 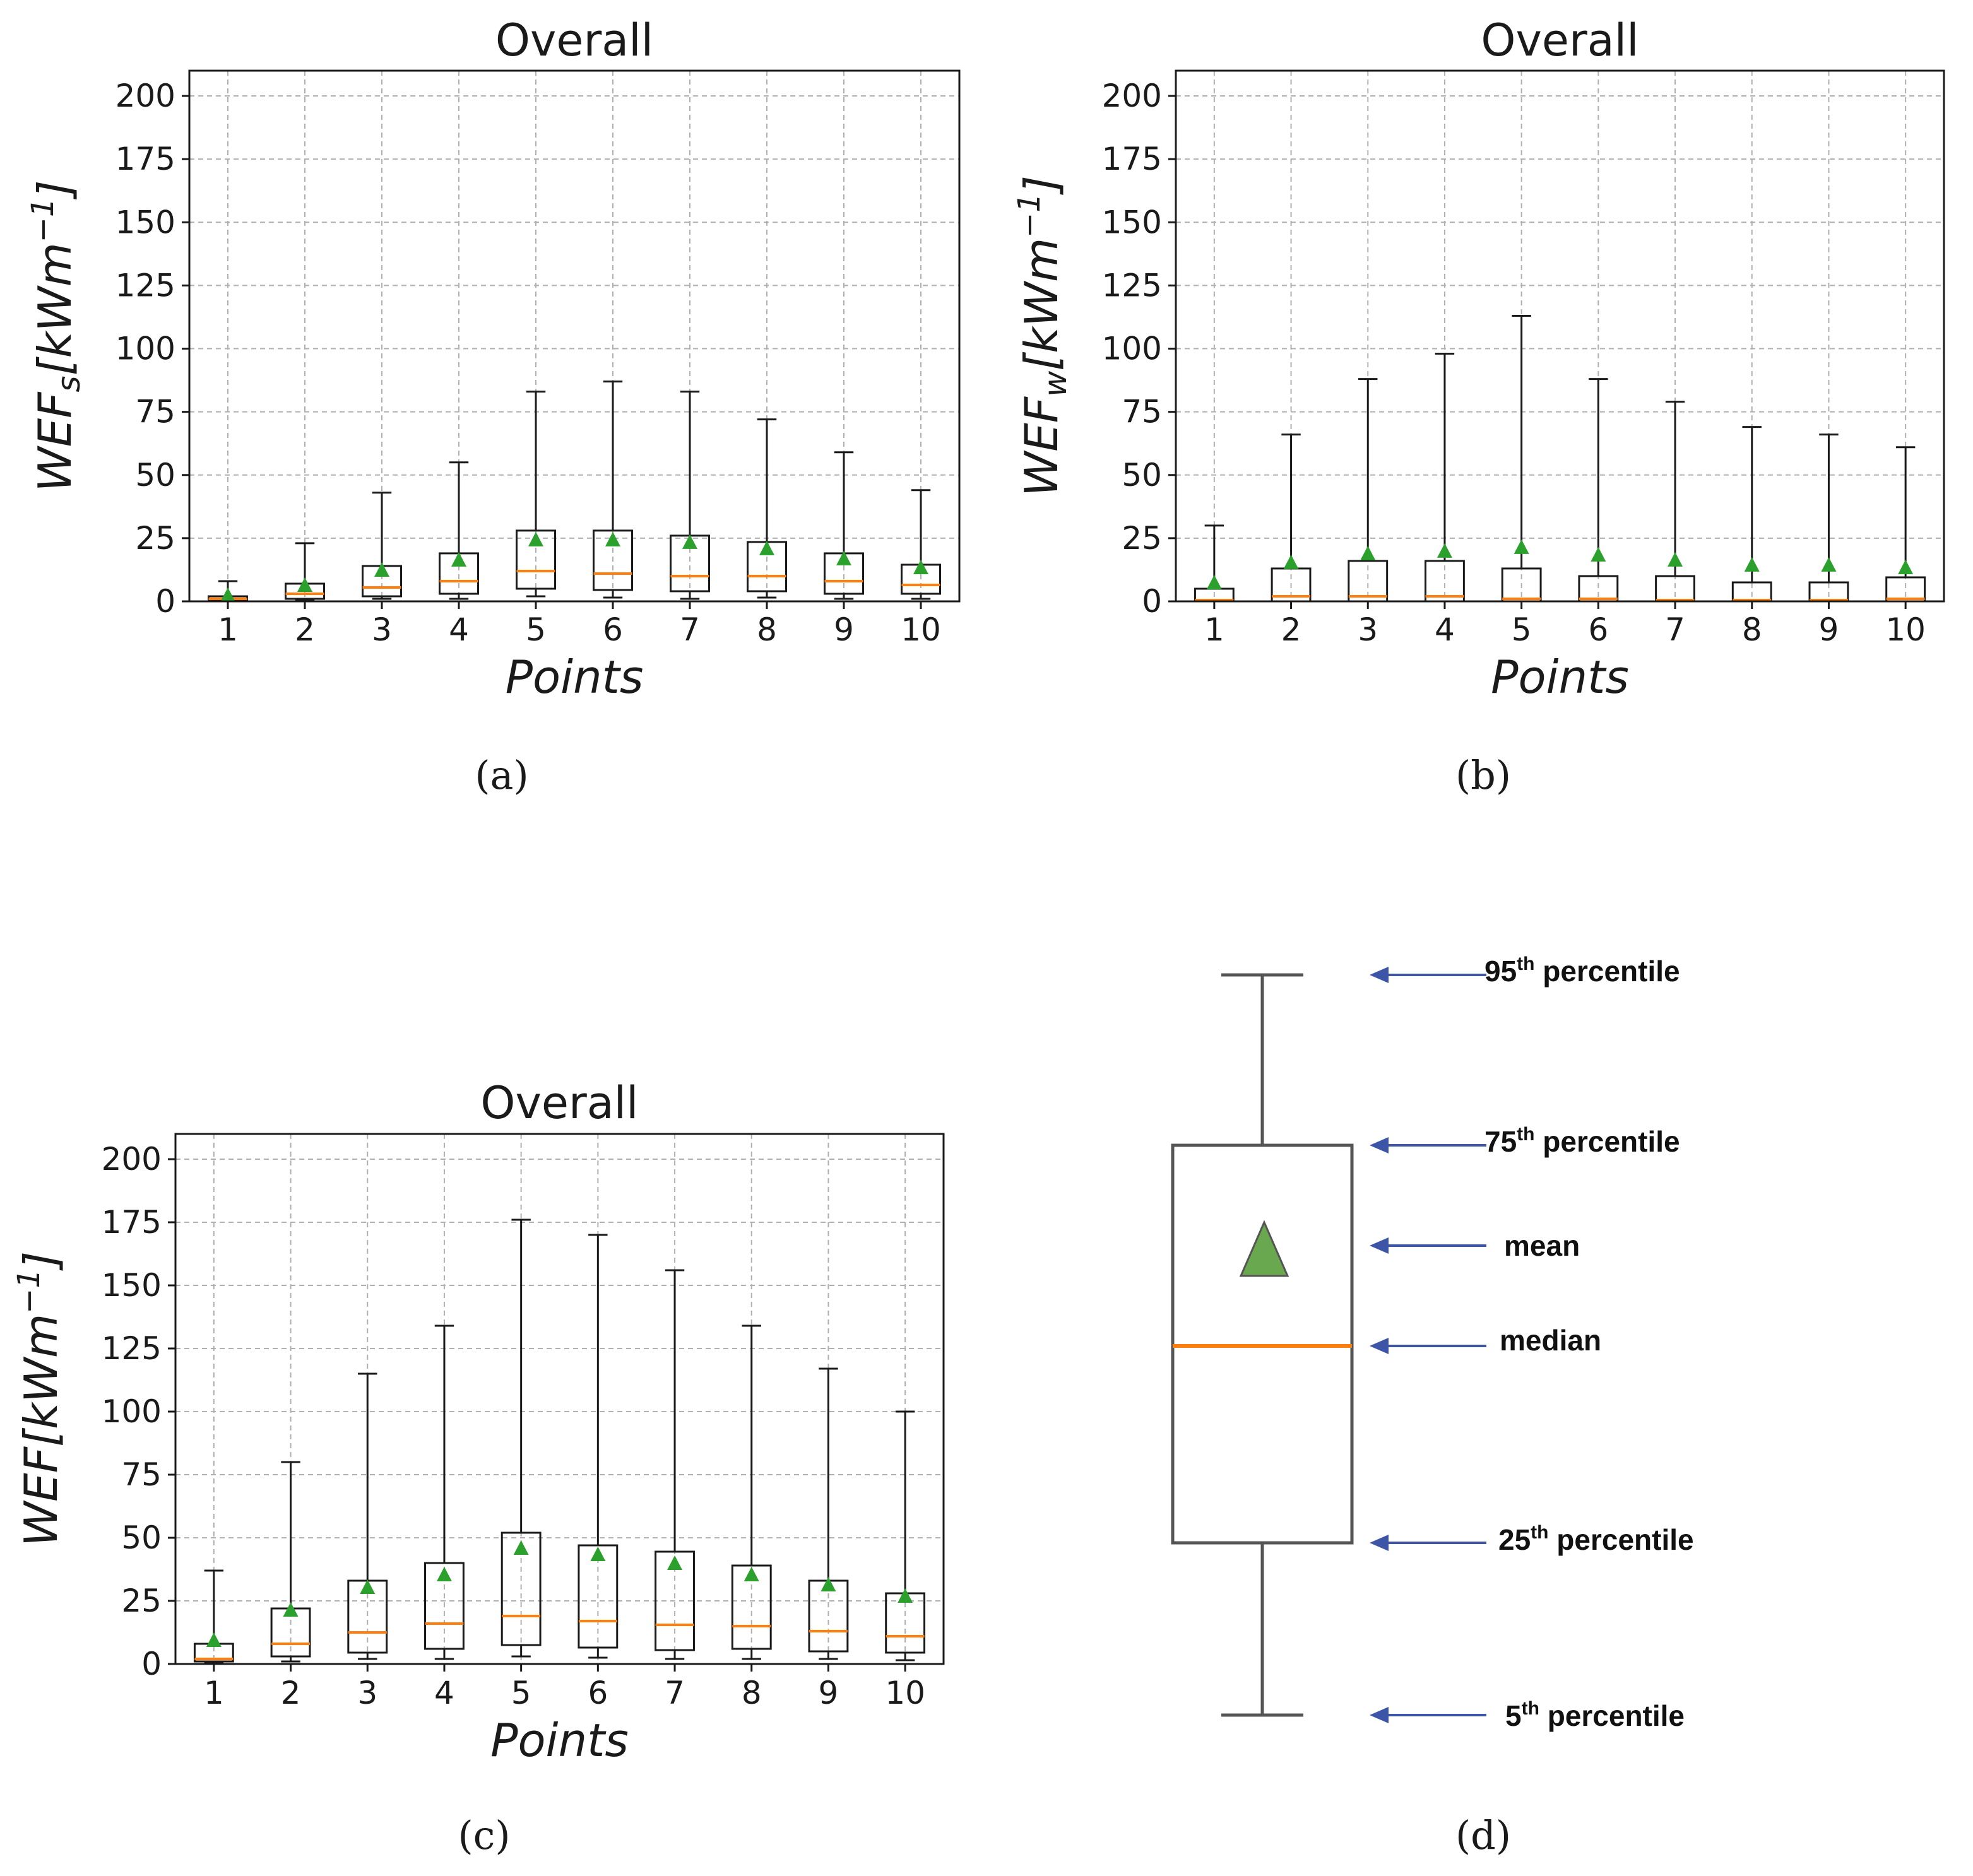 What do you see at coordinates (1483, 775) in the screenshot?
I see `panel-caption: (b)` at bounding box center [1483, 775].